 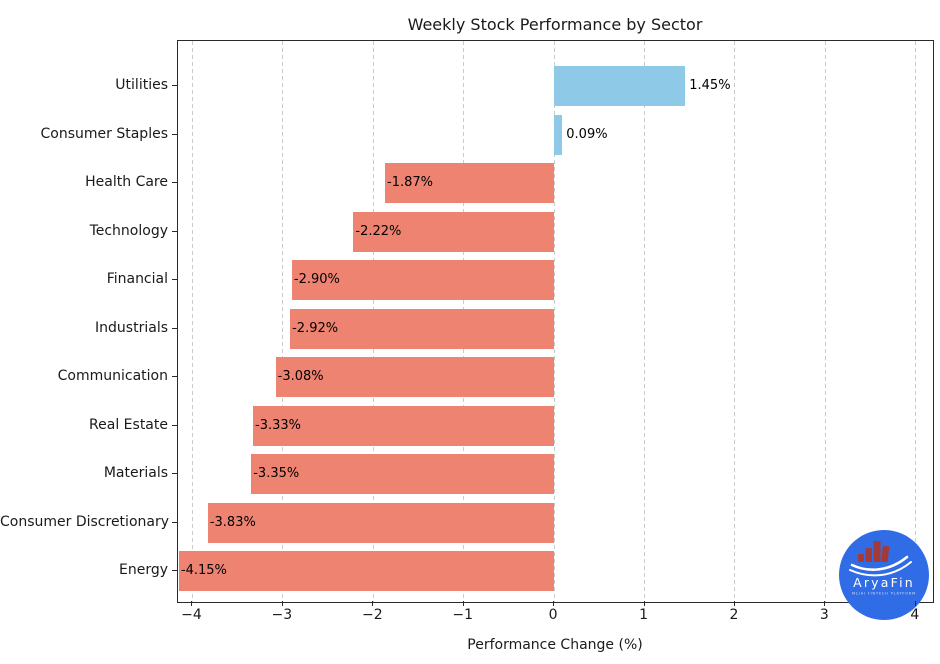 What do you see at coordinates (372, 615) in the screenshot?
I see `x-tick-label: −2` at bounding box center [372, 615].